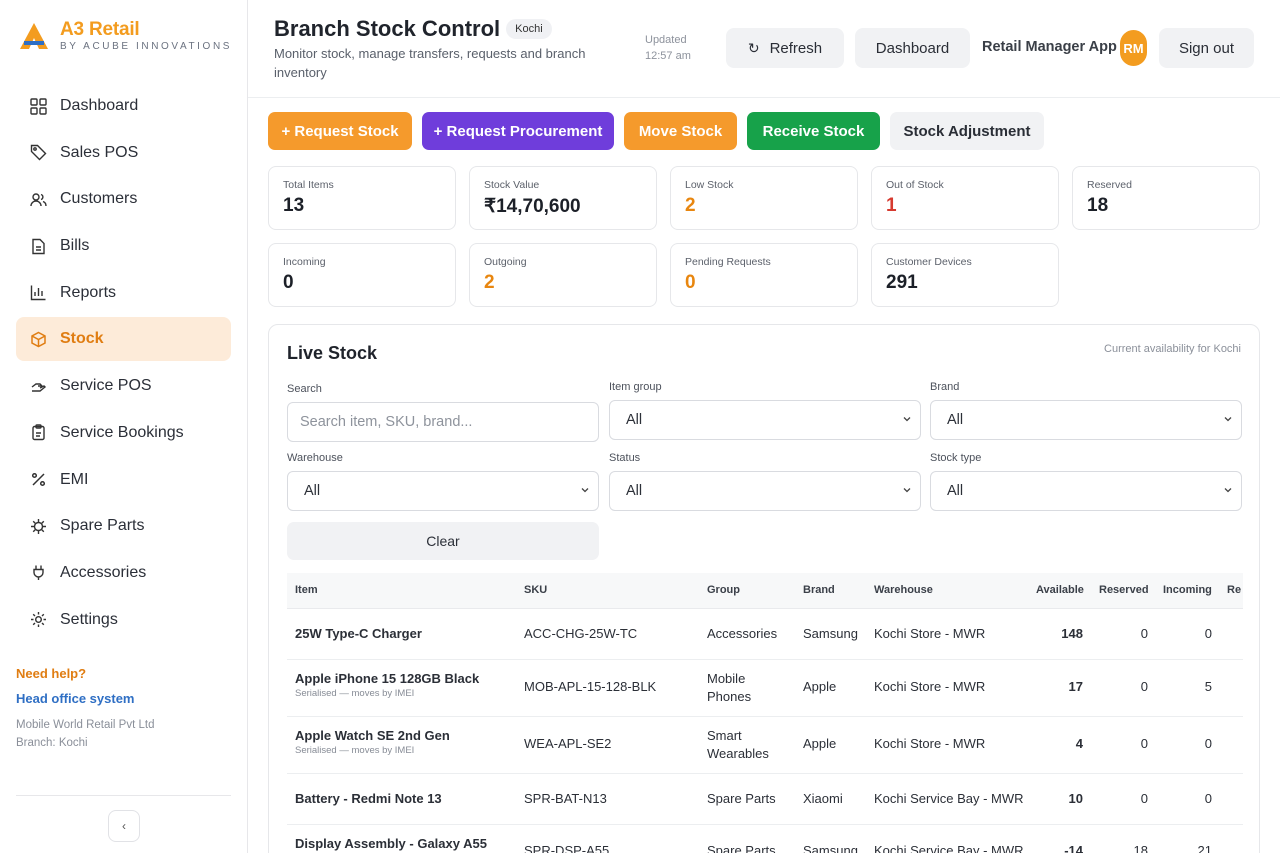  I want to click on grid-icon, so click(38, 106).